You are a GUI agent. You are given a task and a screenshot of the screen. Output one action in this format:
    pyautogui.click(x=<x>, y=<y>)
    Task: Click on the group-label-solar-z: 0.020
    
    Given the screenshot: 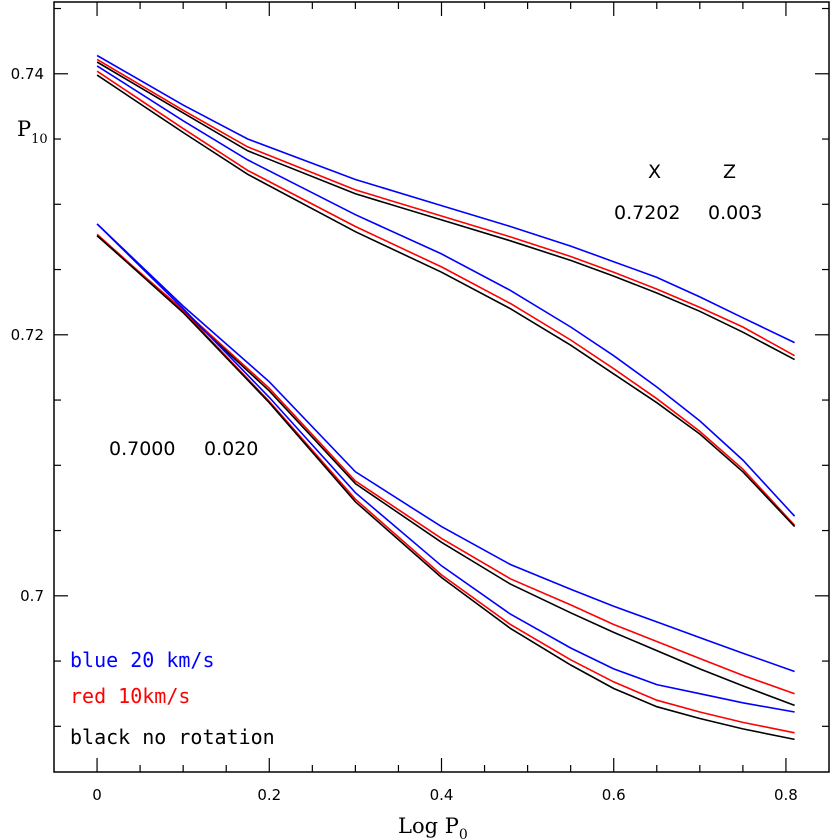 What is the action you would take?
    pyautogui.click(x=231, y=449)
    